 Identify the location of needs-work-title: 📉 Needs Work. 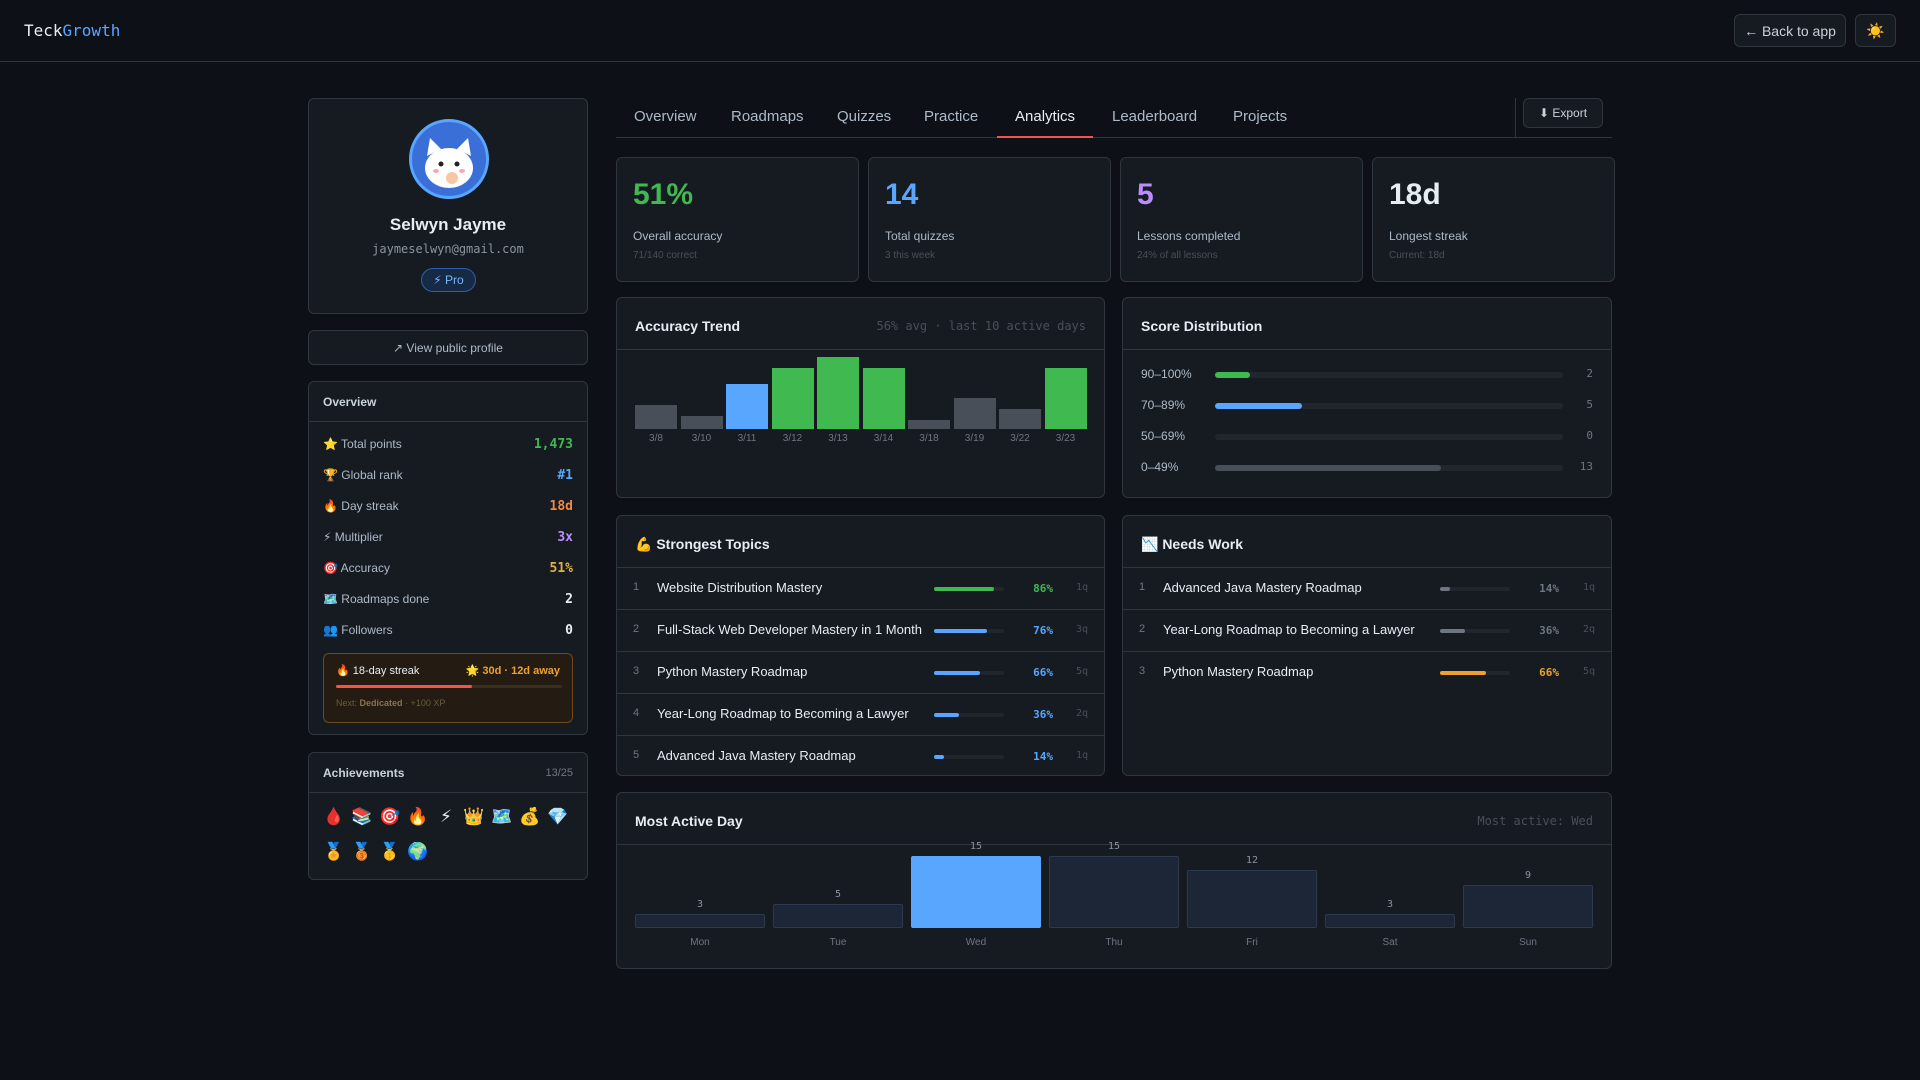
(1192, 544).